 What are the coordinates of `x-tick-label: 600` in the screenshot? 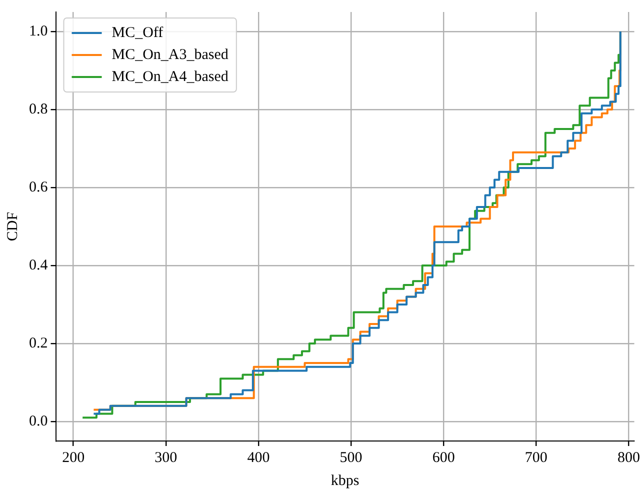 It's located at (443, 458).